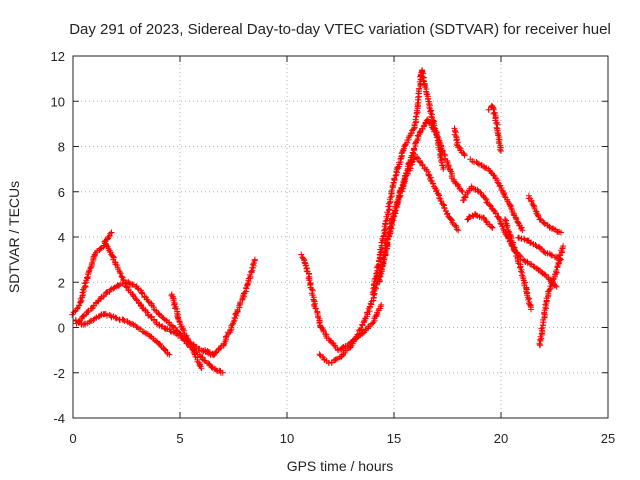 The width and height of the screenshot is (640, 480). I want to click on x-tick-label: 10, so click(287, 438).